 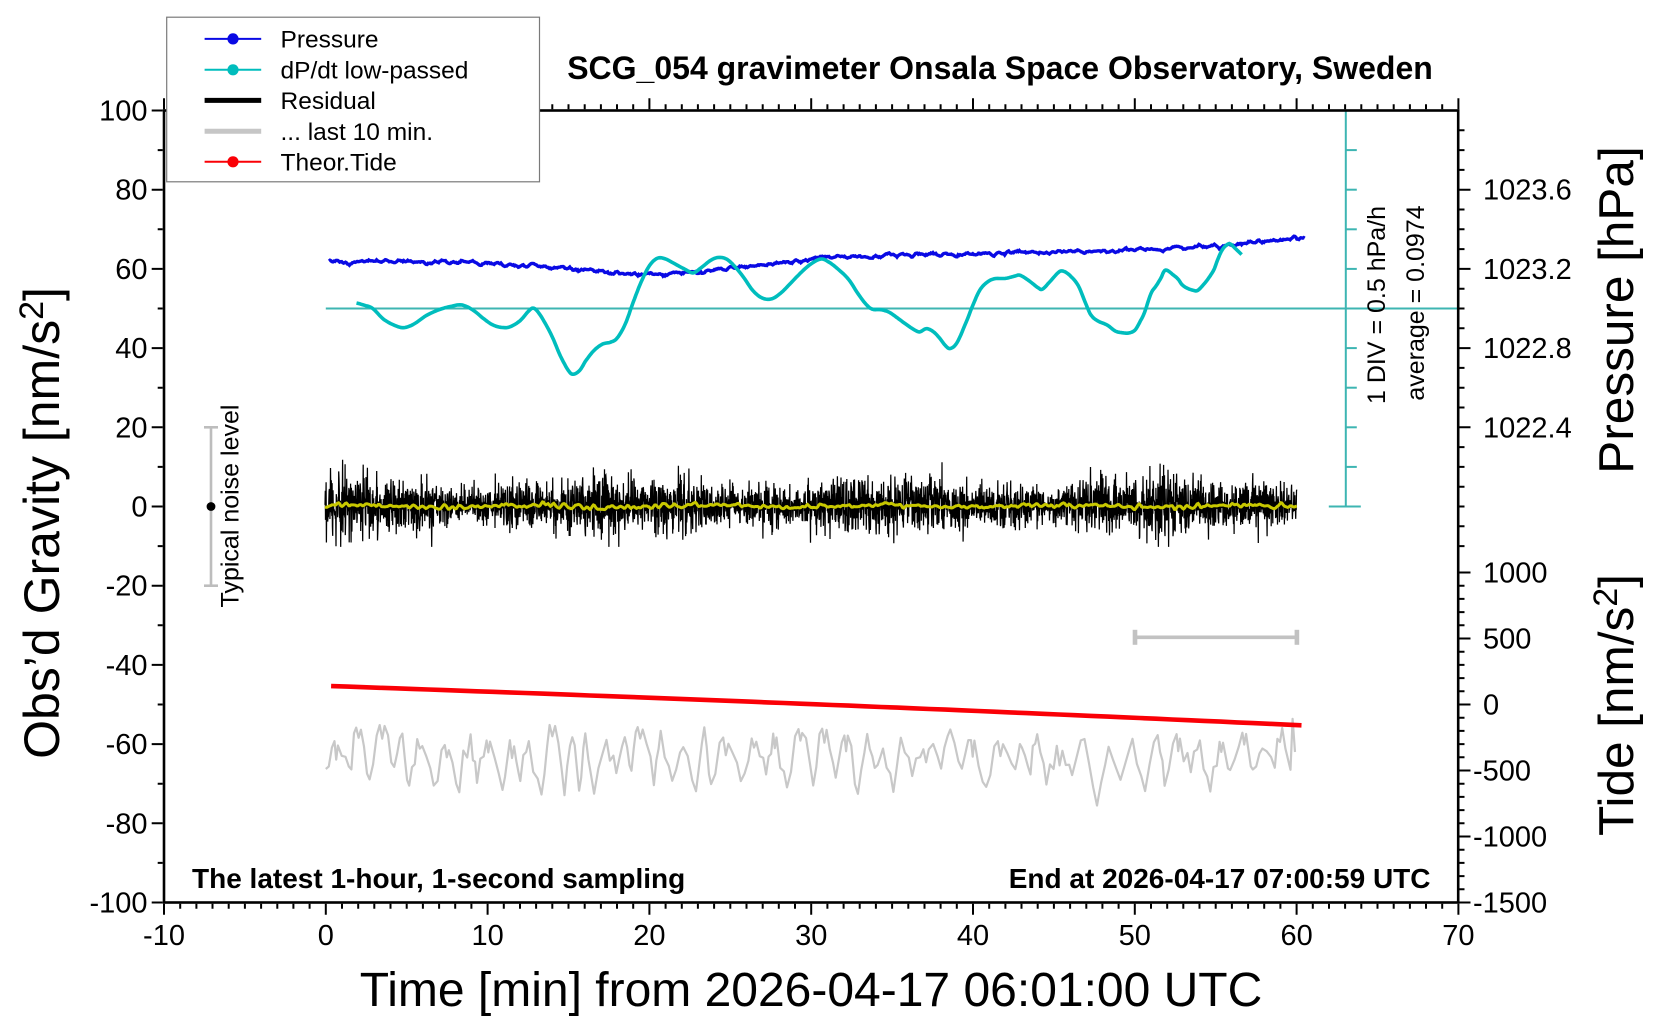 I want to click on svg-text: Pressure, so click(x=330, y=40).